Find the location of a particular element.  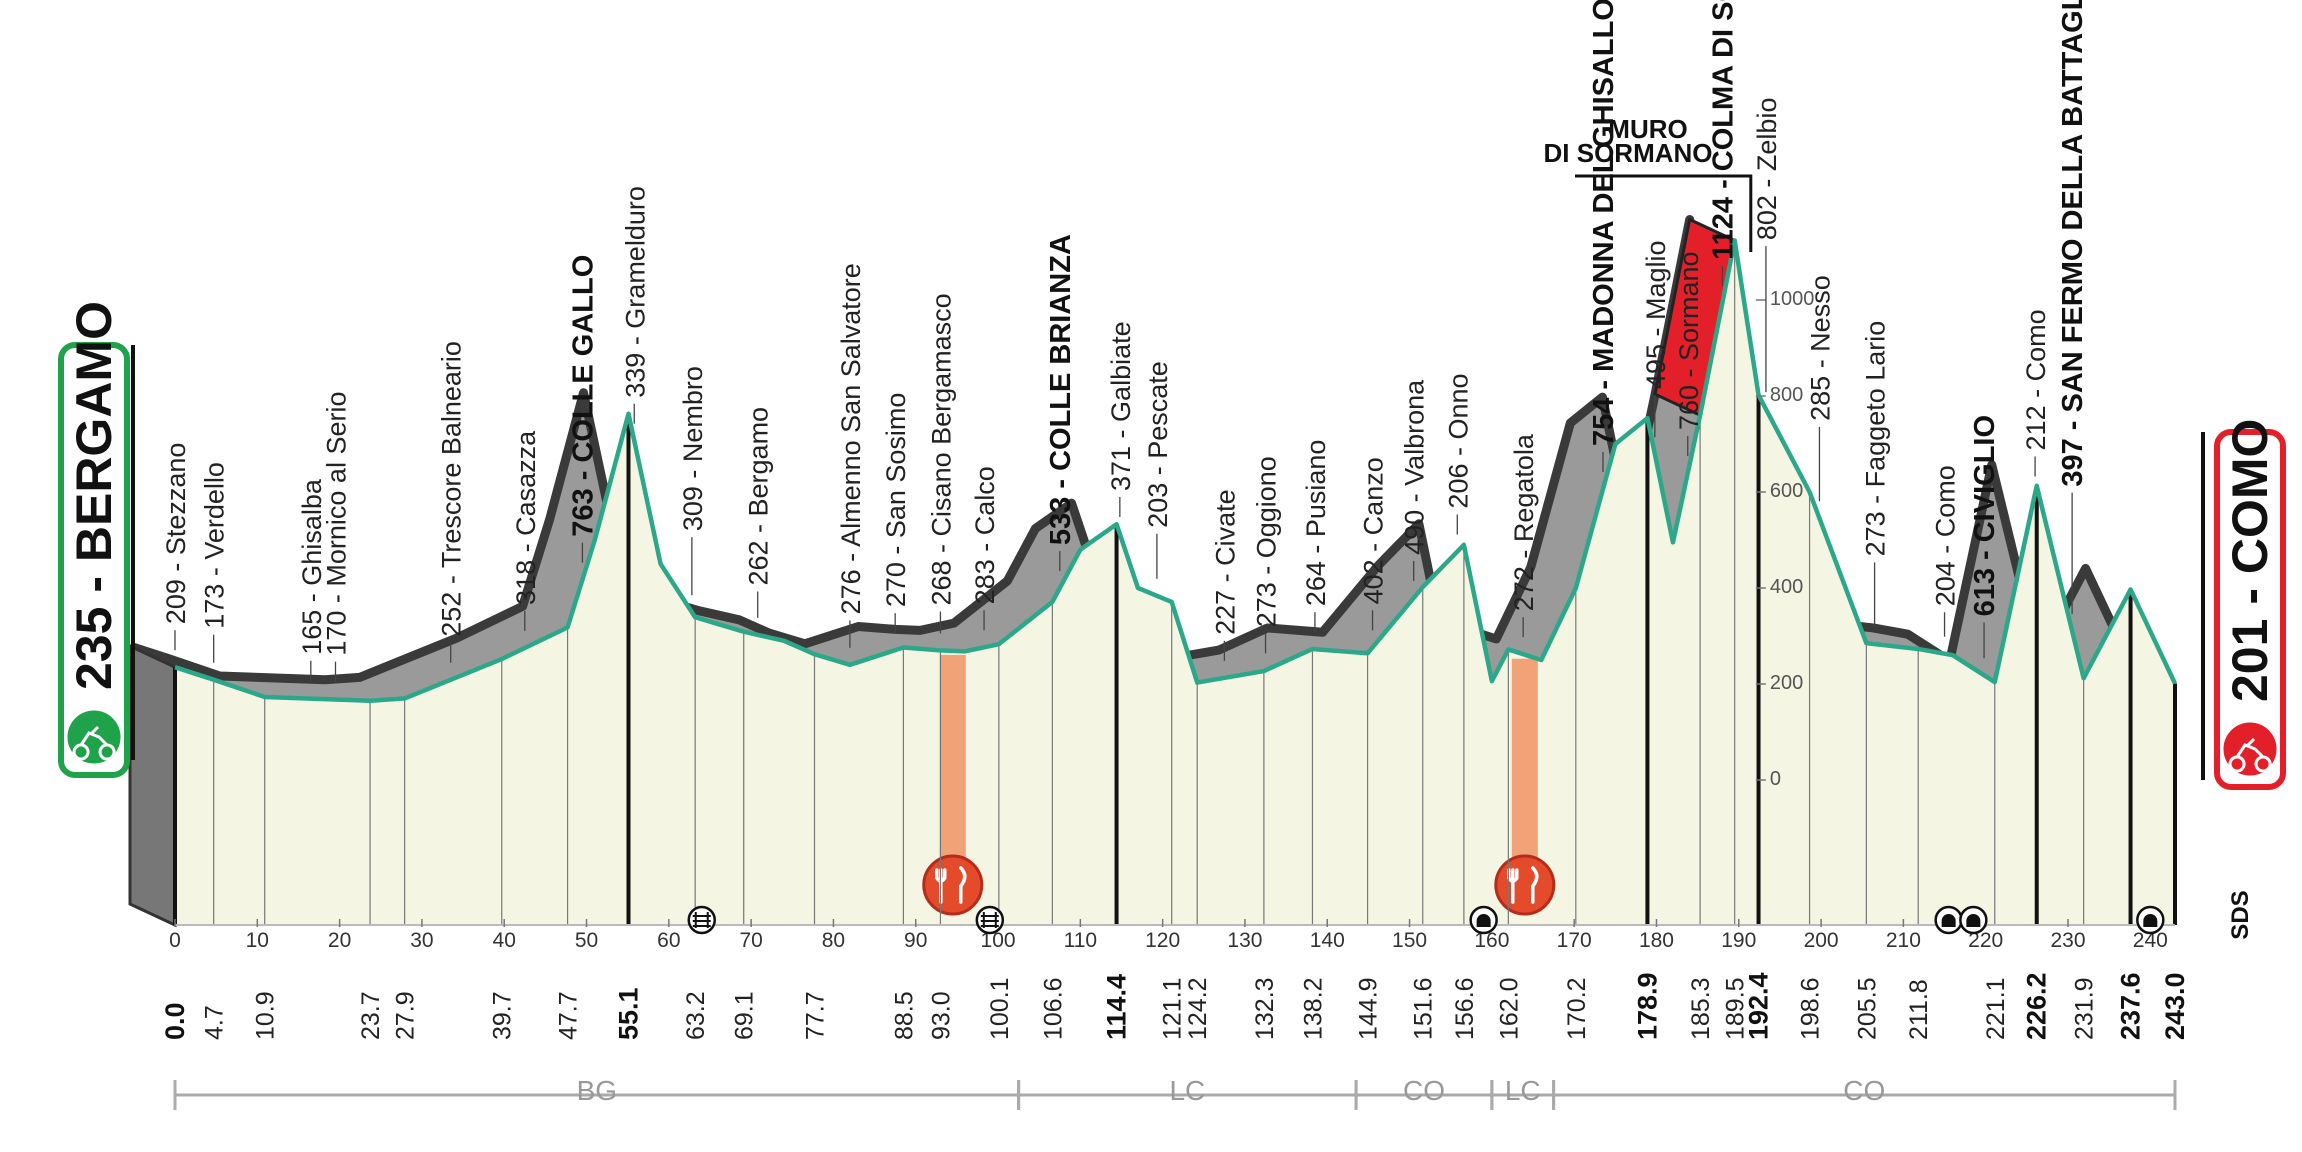

province-label: BG is located at coordinates (597, 1090).